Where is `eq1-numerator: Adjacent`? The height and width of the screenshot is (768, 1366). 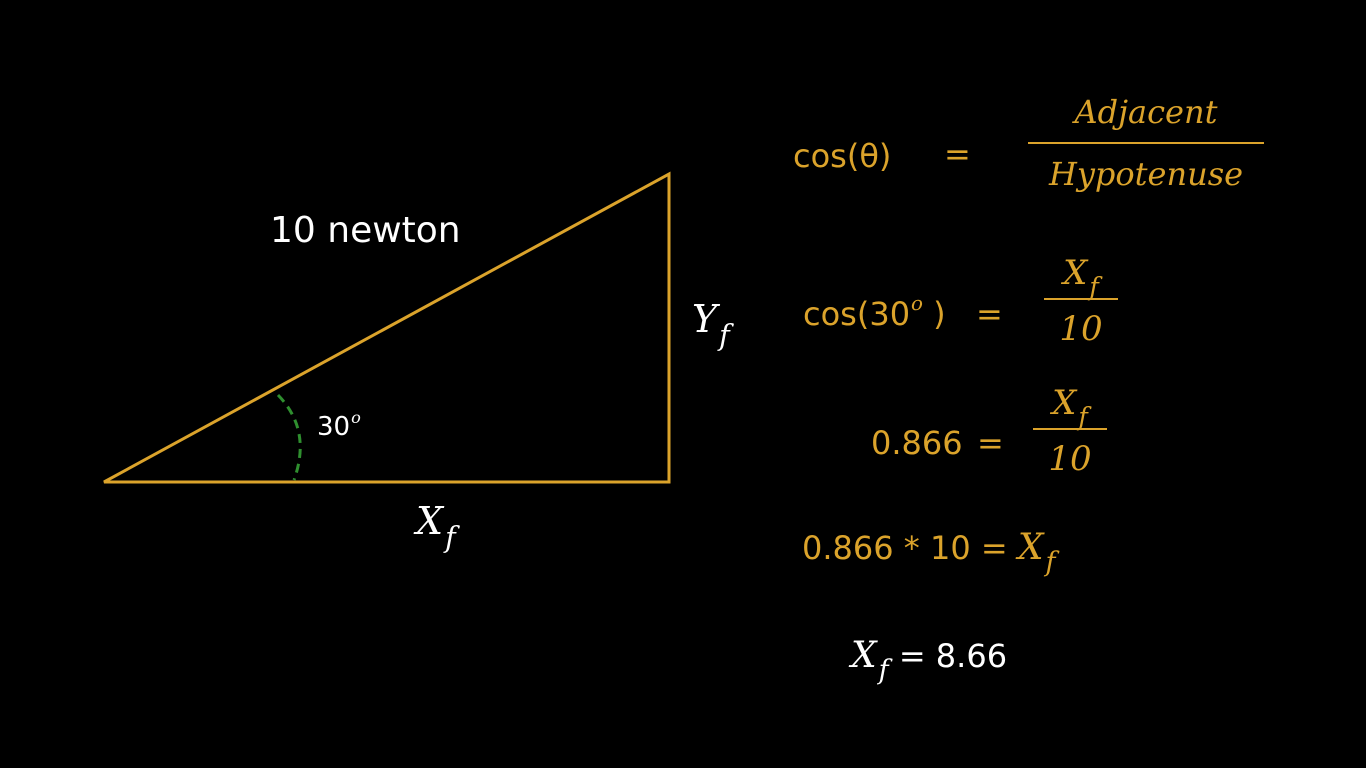
eq1-numerator: Adjacent is located at coordinates (1146, 112).